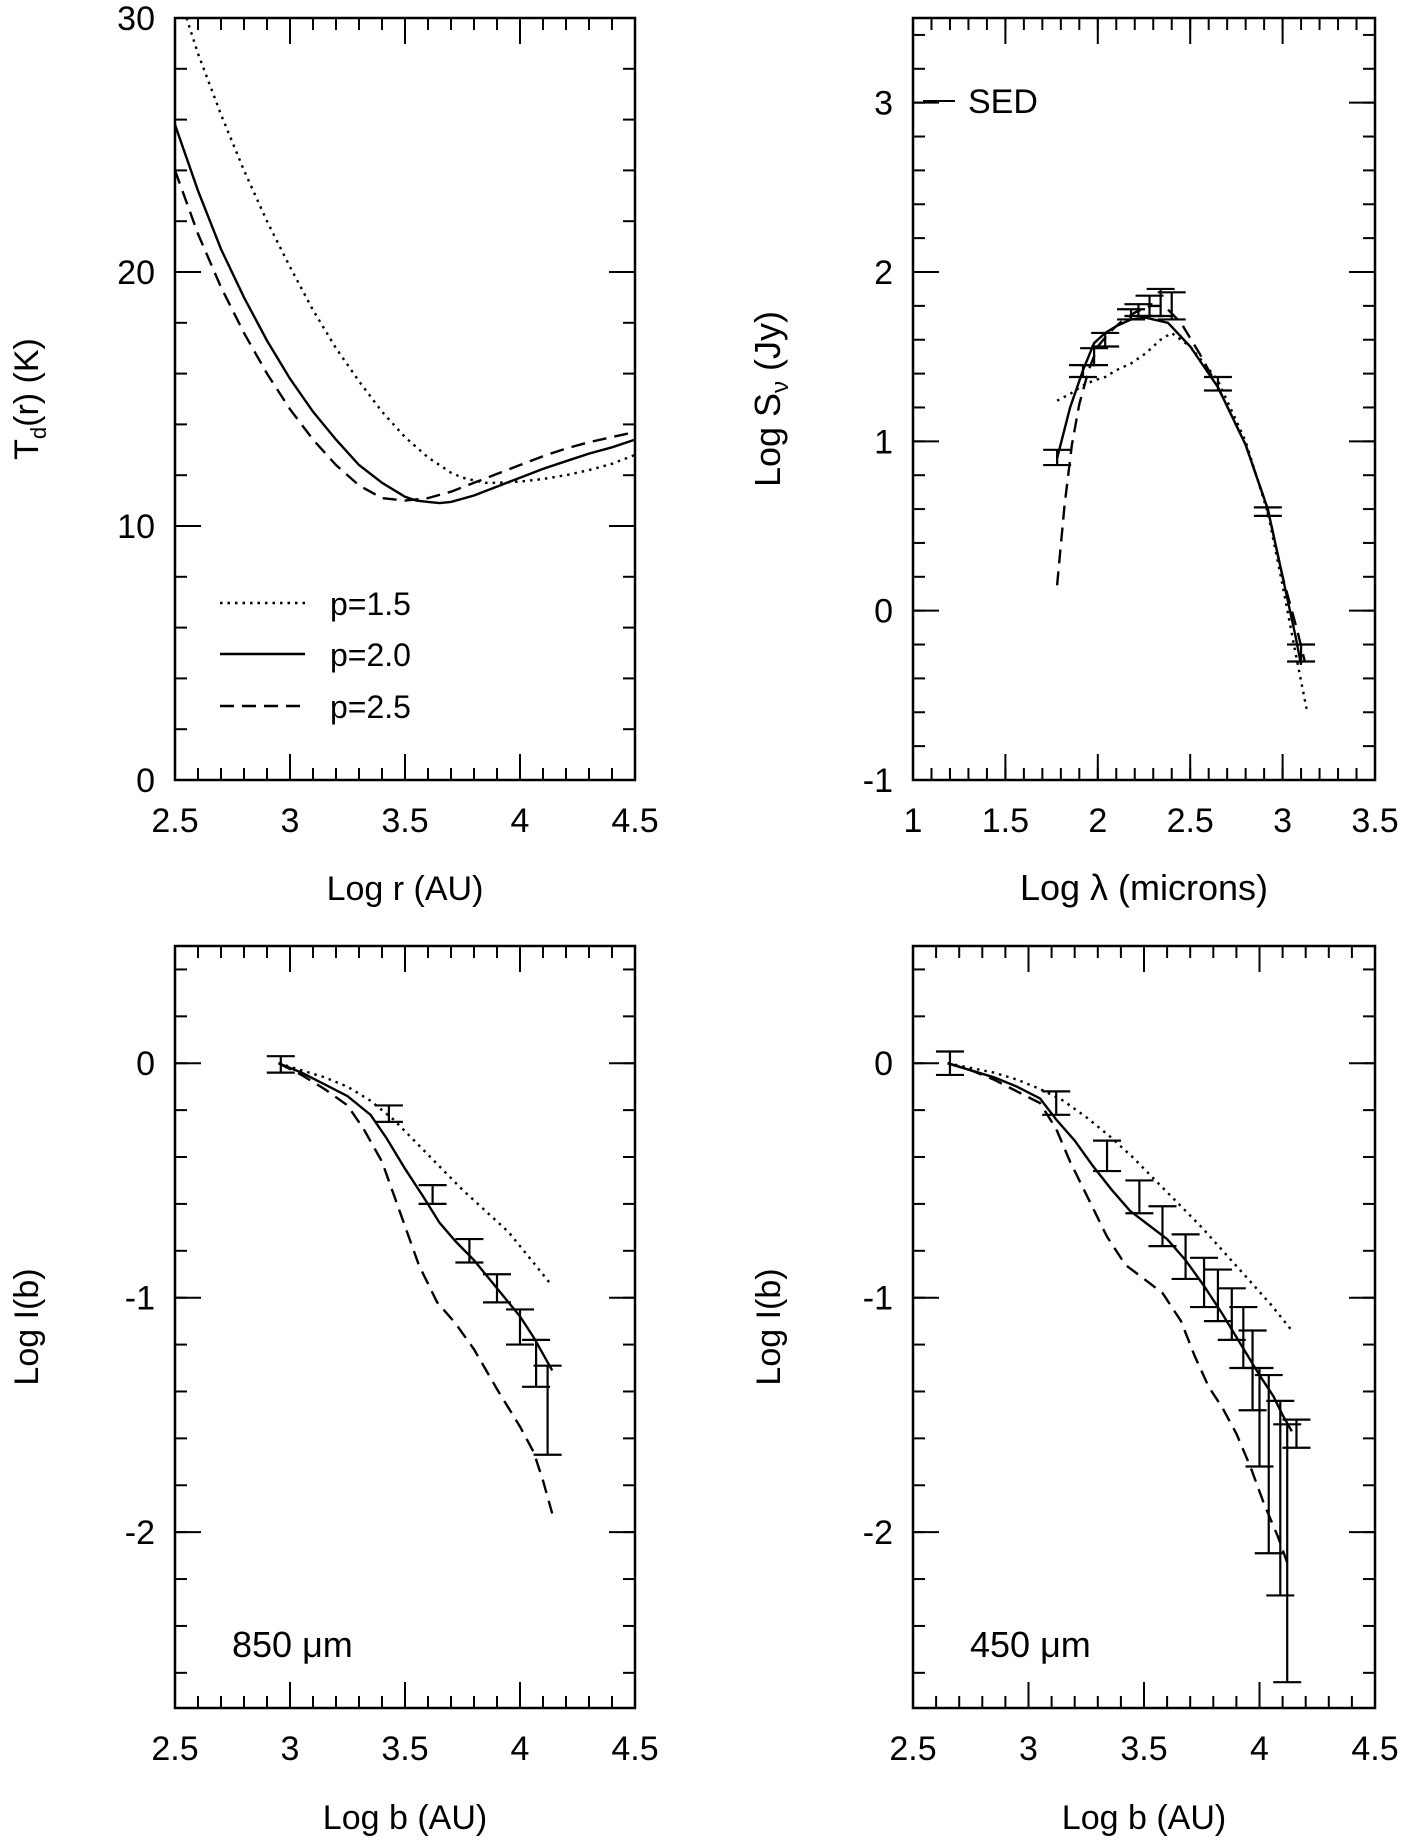 This screenshot has width=1401, height=1841. What do you see at coordinates (136, 273) in the screenshot?
I see `td-y-tick-label: 20` at bounding box center [136, 273].